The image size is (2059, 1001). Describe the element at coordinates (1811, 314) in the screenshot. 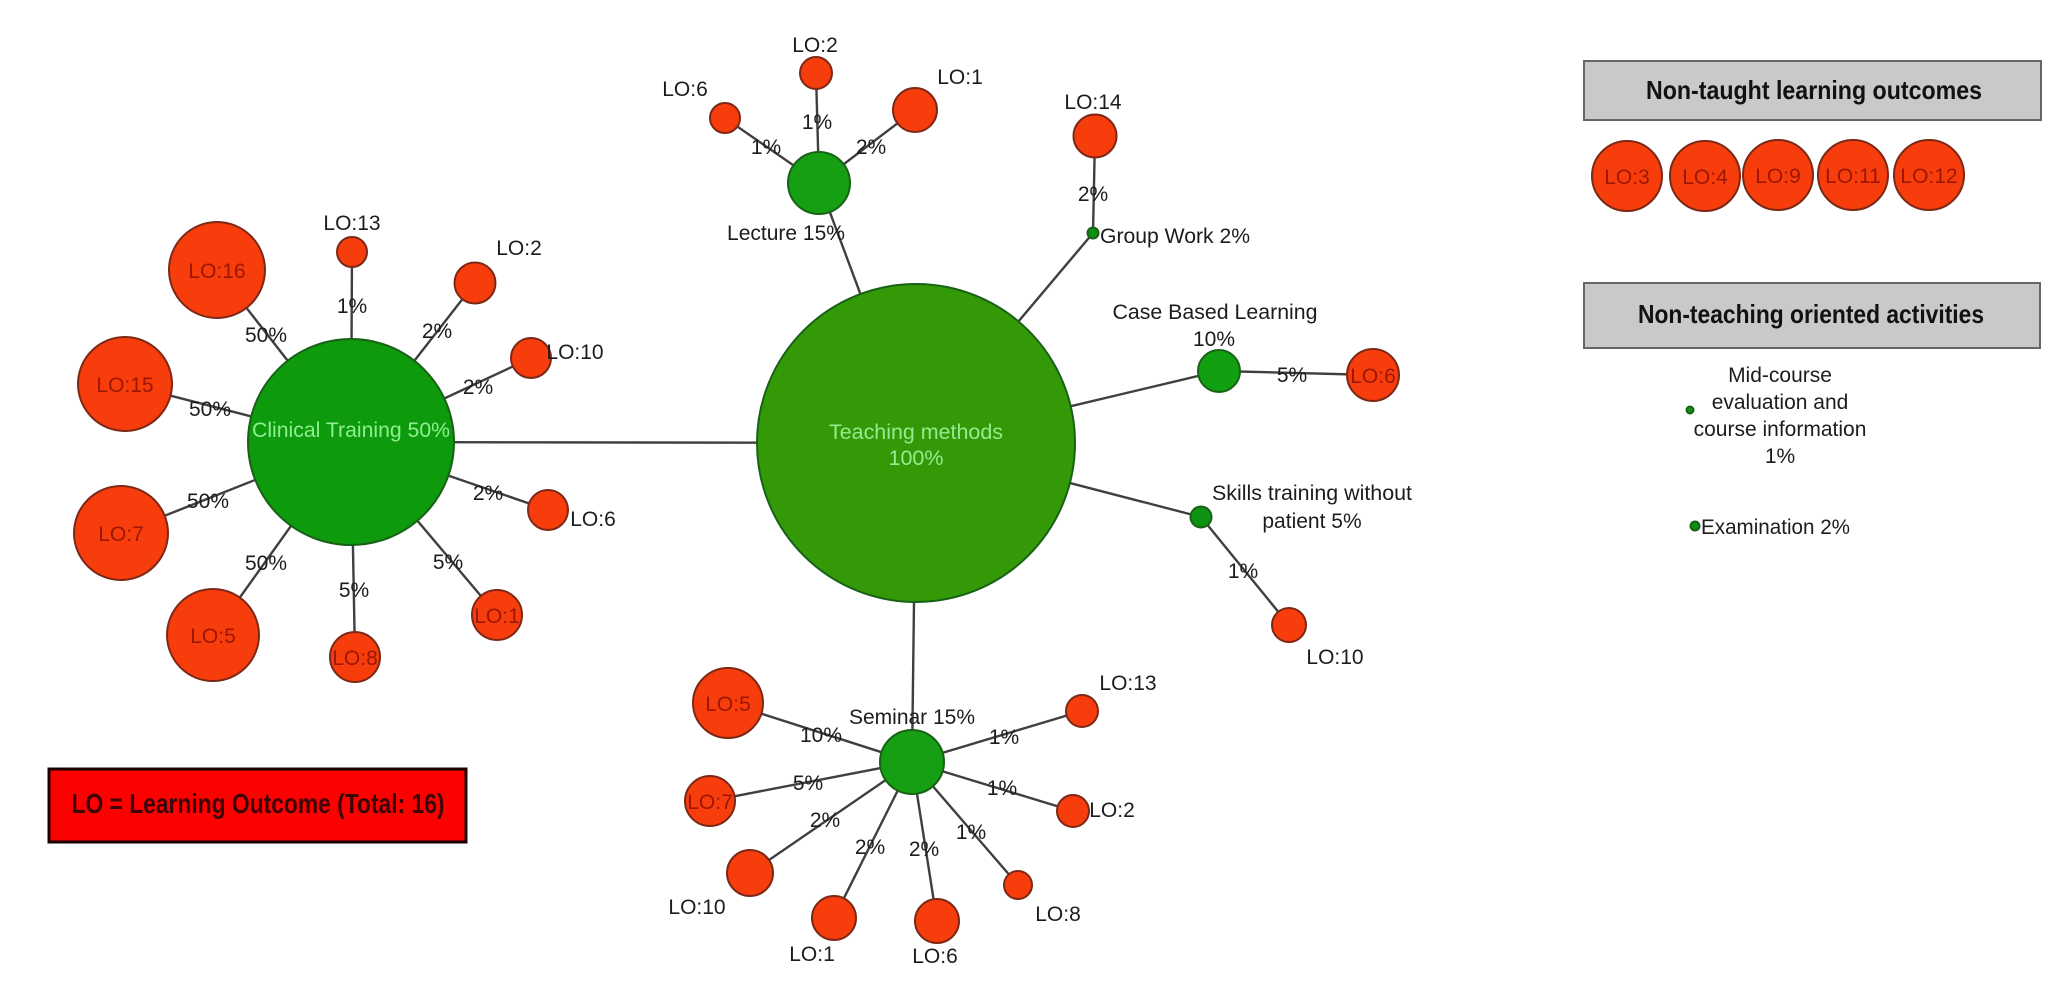

I see `svg-text:Non-teaching oriented activiti: Non-teaching oriented activities` at that location.